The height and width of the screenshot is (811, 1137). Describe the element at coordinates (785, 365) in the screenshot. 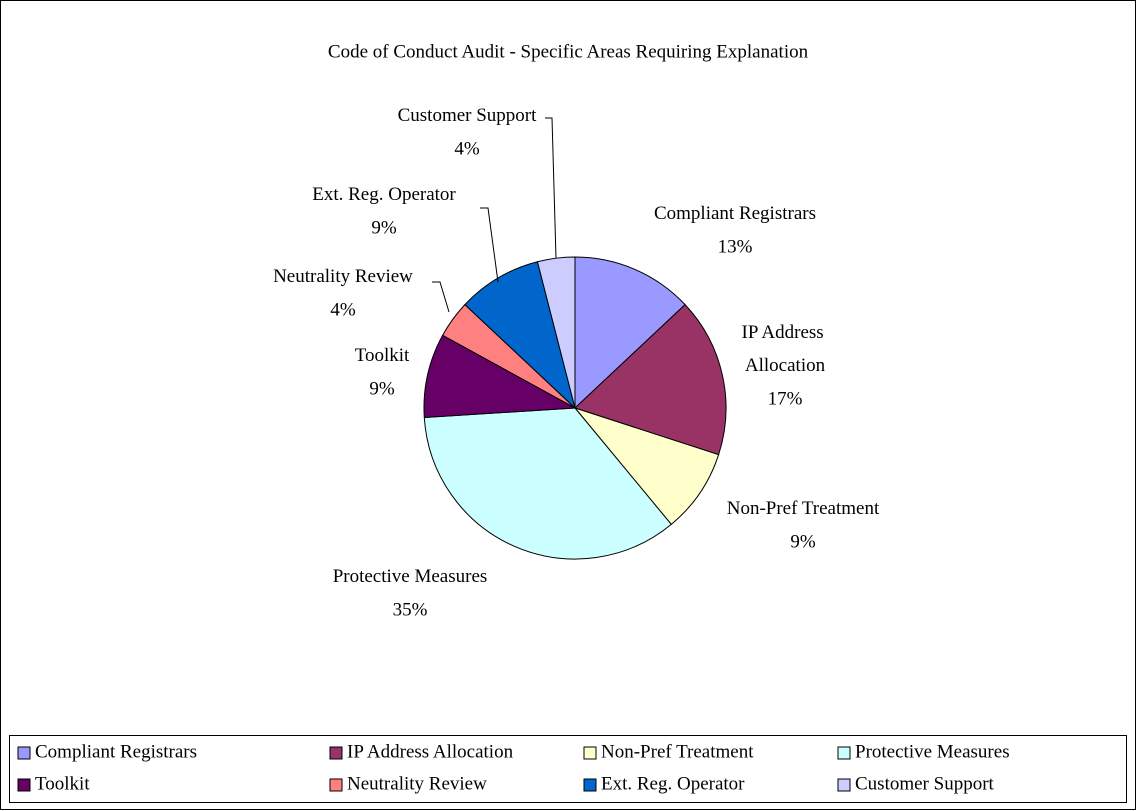

I see `slice-label-line: Allocation` at that location.